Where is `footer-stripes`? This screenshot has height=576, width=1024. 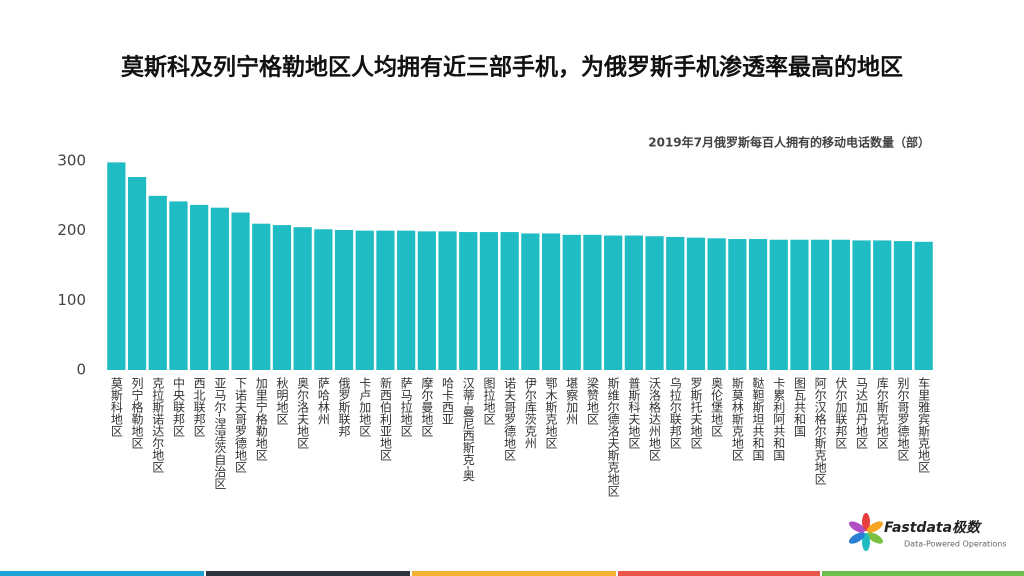 footer-stripes is located at coordinates (512, 573).